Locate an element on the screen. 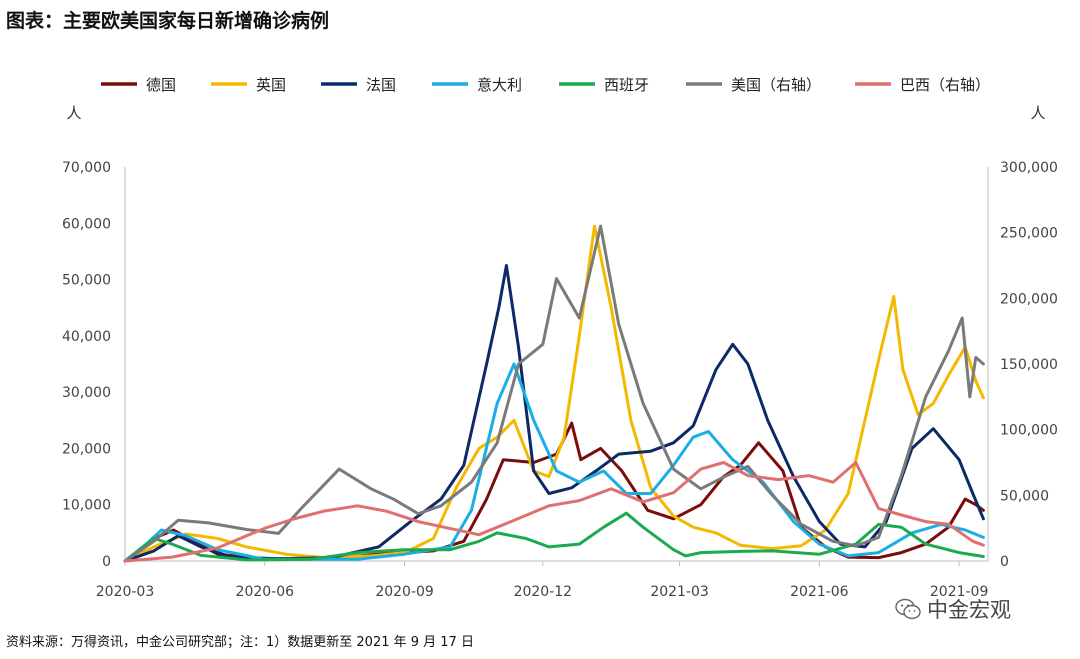 The image size is (1080, 659). left-tick-label: 0 is located at coordinates (106, 562).